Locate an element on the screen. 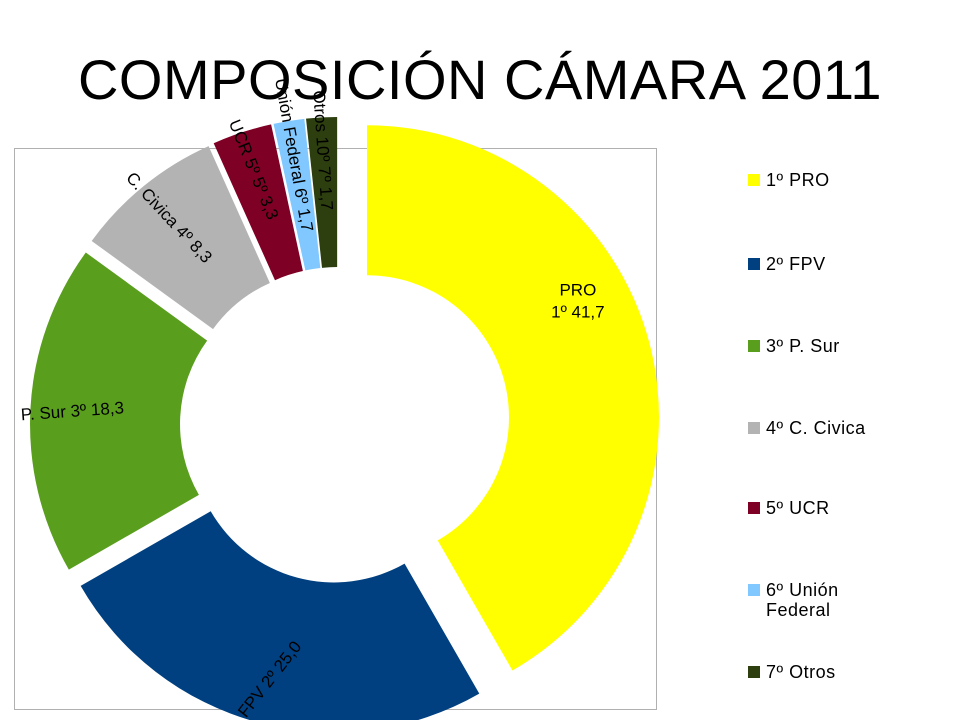 The height and width of the screenshot is (720, 960). donut-slice-ucr is located at coordinates (258, 202).